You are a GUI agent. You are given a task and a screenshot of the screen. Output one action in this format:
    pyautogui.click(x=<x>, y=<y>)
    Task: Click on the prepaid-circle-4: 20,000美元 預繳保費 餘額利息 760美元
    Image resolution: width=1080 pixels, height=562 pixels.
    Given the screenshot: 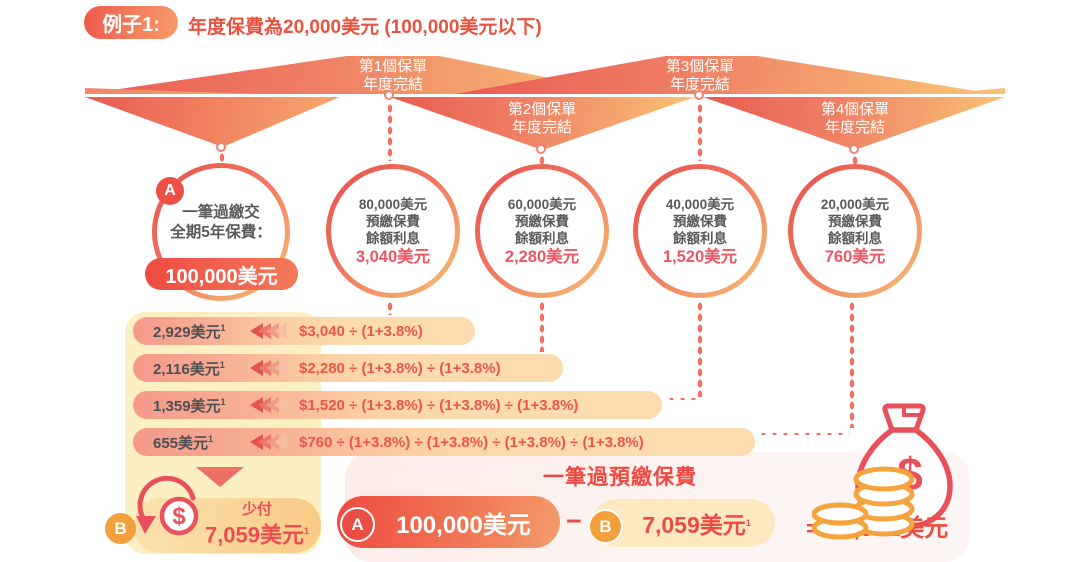 What is the action you would take?
    pyautogui.click(x=855, y=231)
    